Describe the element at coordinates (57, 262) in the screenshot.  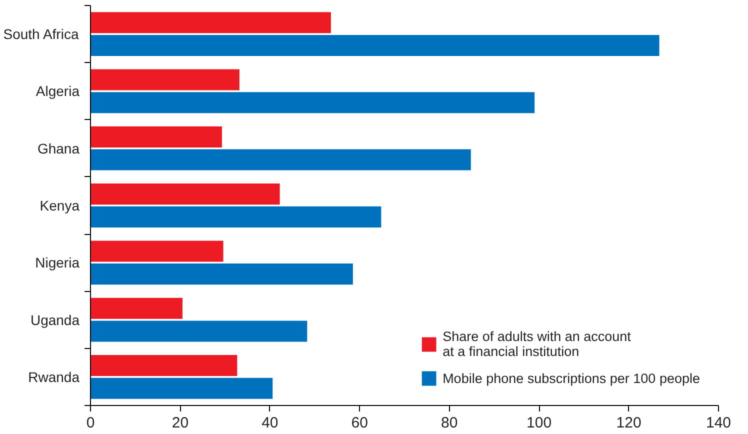
I see `y-tick-label: Nigeria` at that location.